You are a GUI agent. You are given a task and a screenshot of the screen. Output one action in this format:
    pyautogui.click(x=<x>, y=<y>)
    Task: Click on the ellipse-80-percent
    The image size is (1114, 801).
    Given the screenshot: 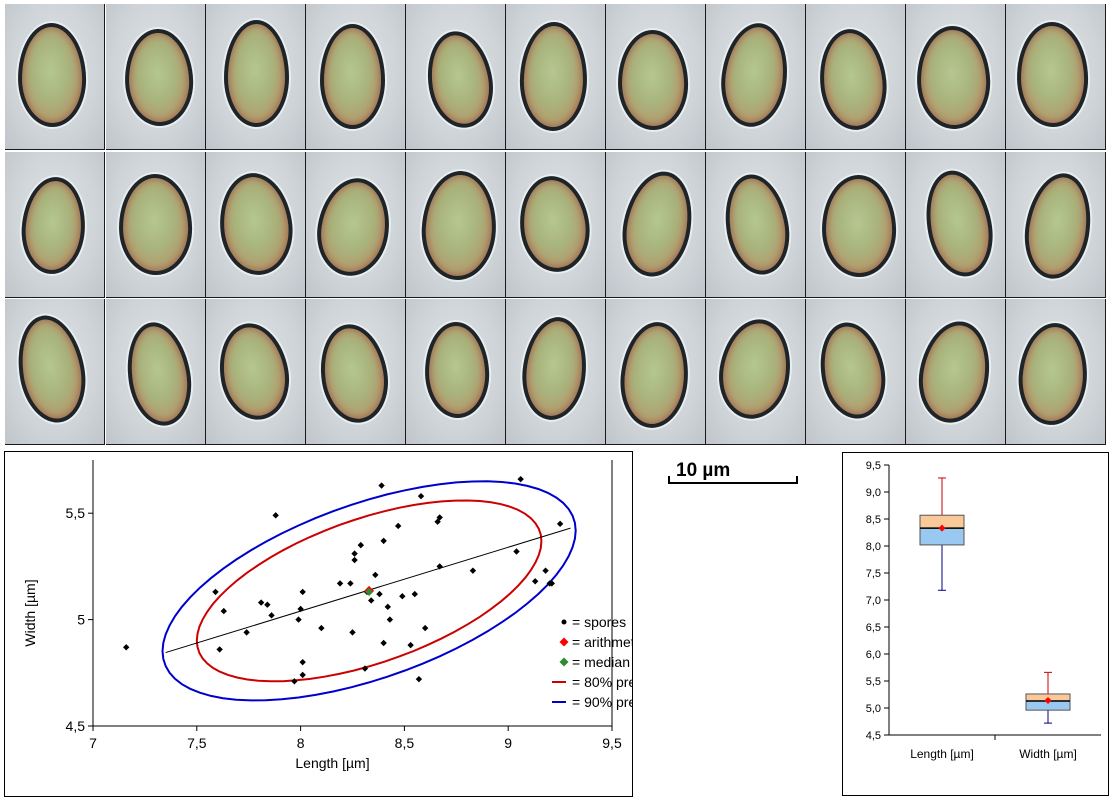 What is the action you would take?
    pyautogui.click(x=369, y=591)
    